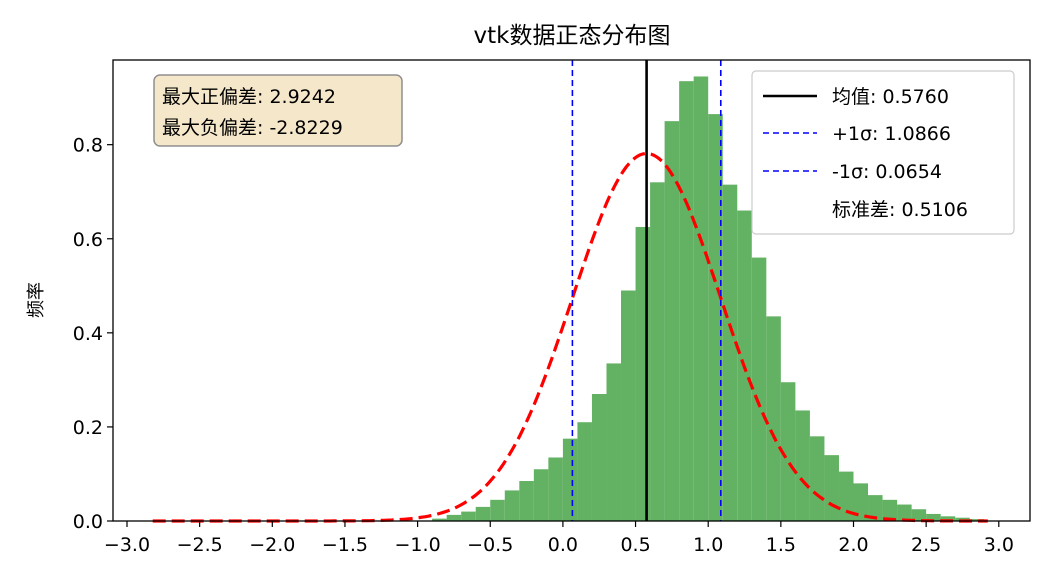  What do you see at coordinates (890, 97) in the screenshot?
I see `legend-mean-label: 均值: 0.5760` at bounding box center [890, 97].